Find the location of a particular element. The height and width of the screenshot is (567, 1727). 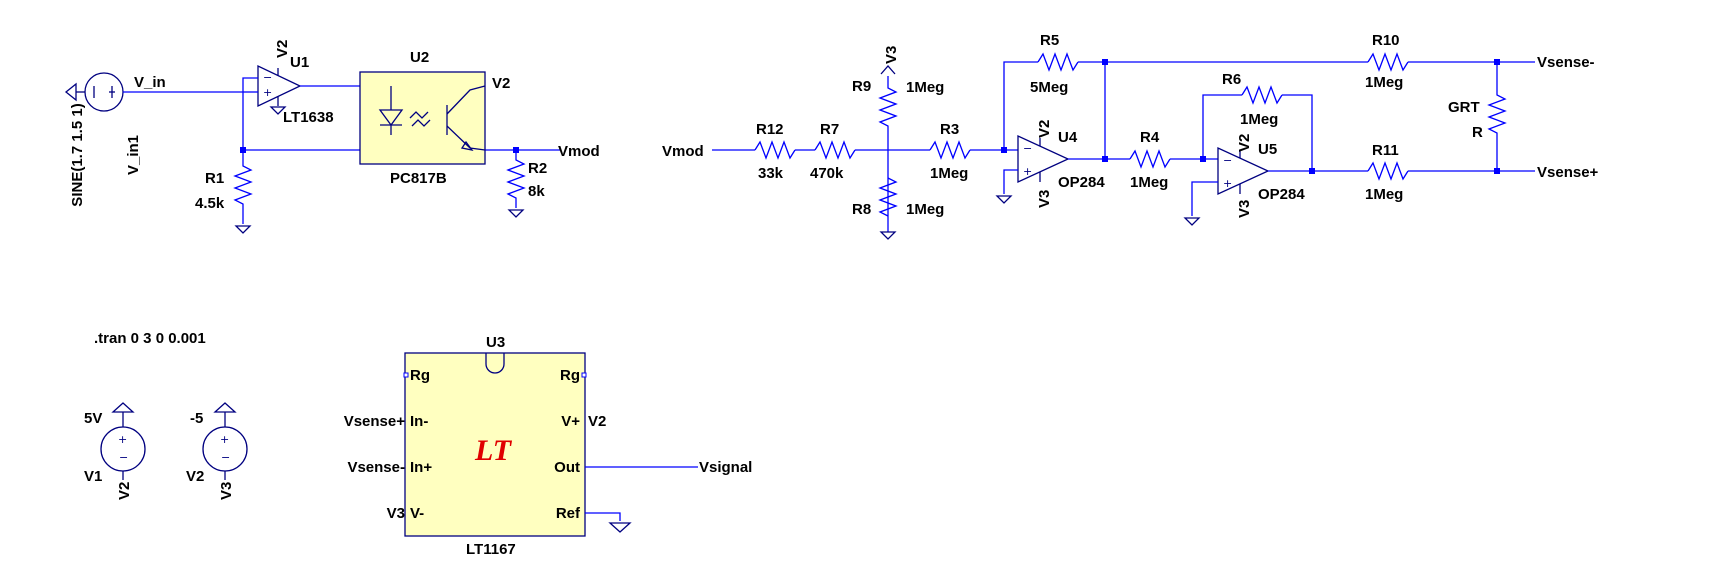

u2-name: U2 is located at coordinates (419, 57).